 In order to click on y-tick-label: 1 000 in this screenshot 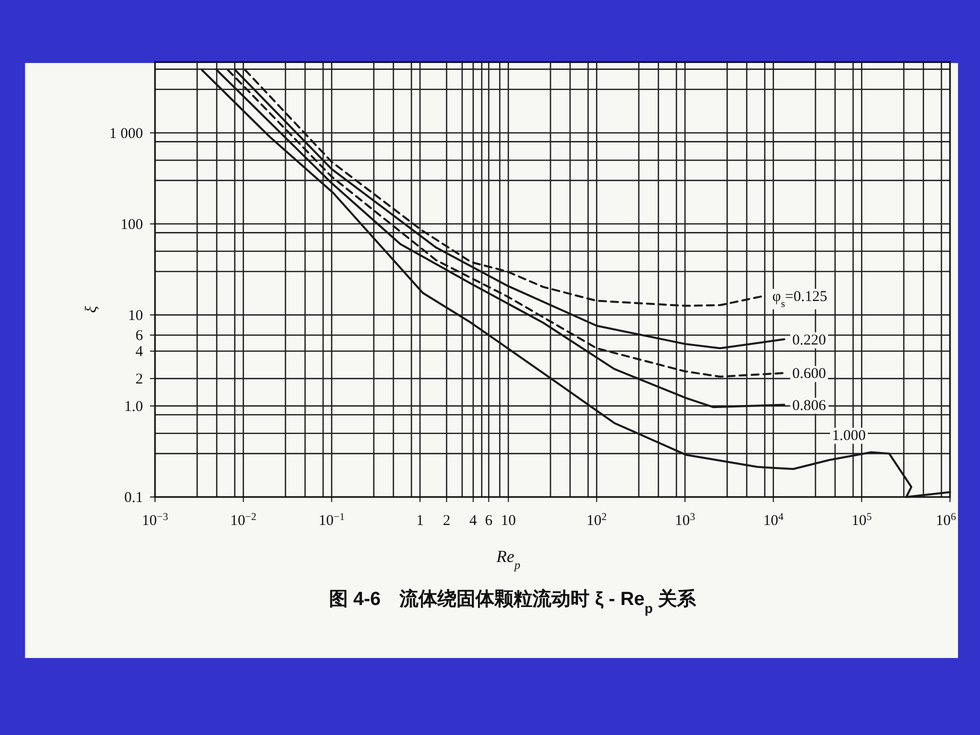, I will do `click(126, 134)`.